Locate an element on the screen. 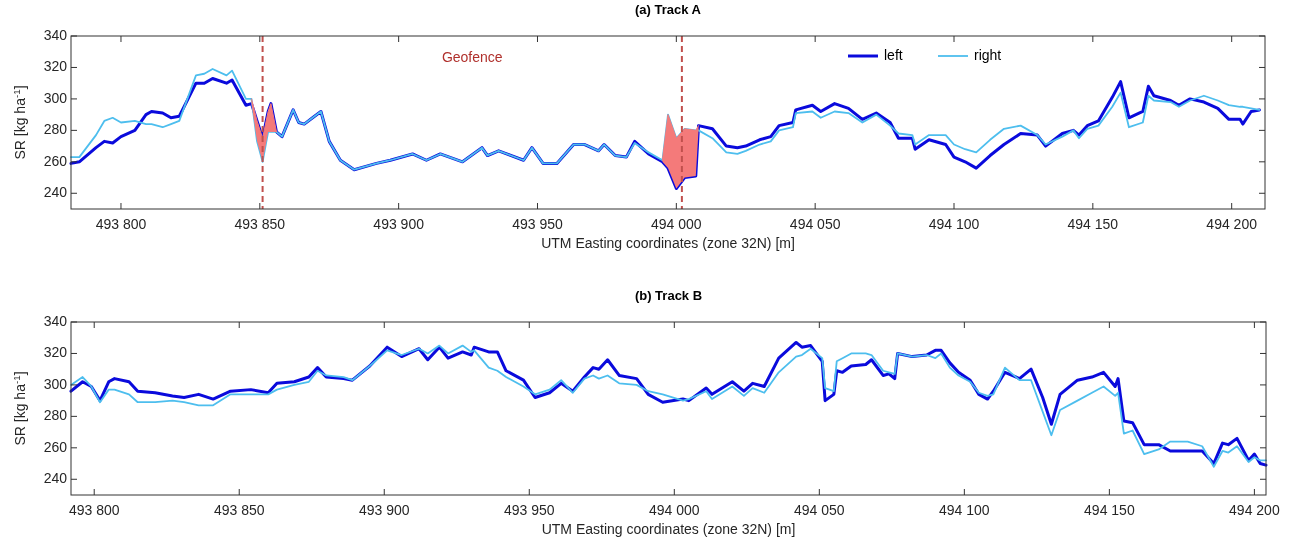 The height and width of the screenshot is (548, 1301). chart-title: (b) Track B is located at coordinates (668, 295).